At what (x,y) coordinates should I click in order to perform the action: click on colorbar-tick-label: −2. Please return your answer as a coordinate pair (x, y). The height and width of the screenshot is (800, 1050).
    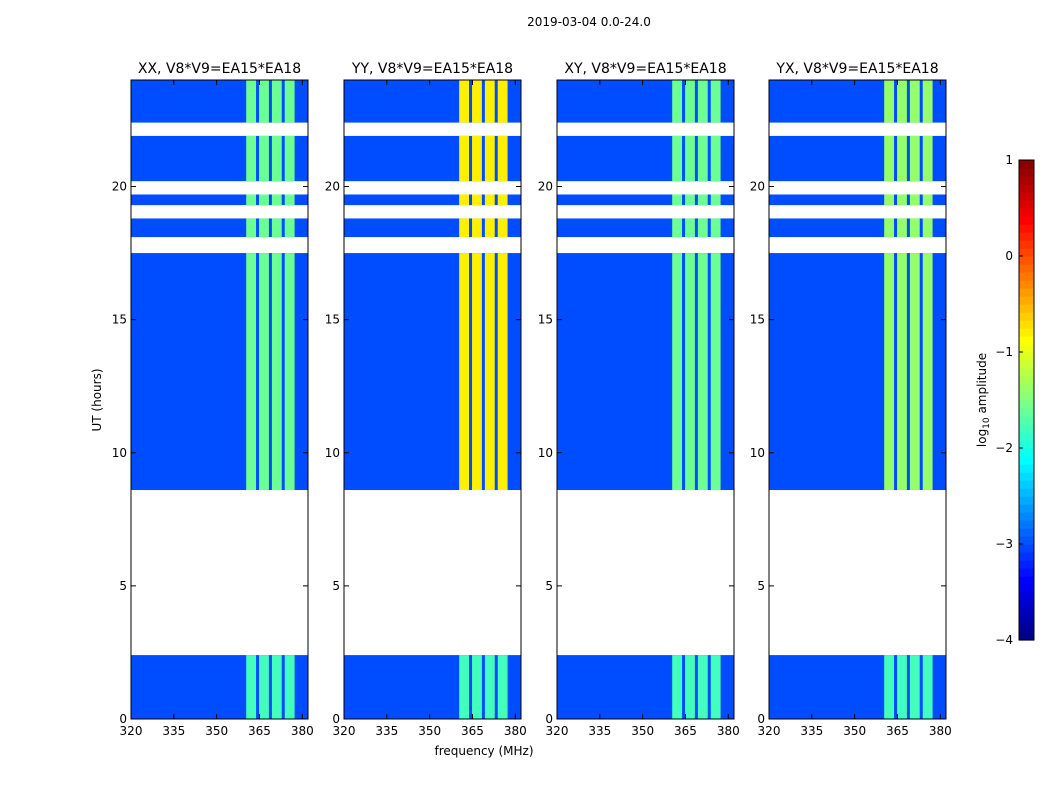
    Looking at the image, I should click on (1004, 448).